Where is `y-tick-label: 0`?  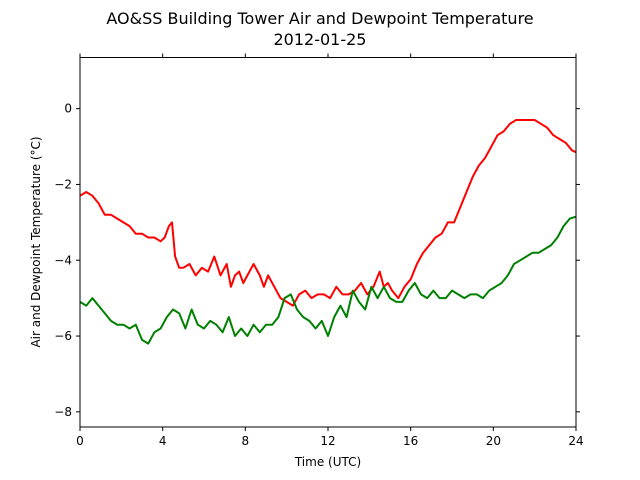 y-tick-label: 0 is located at coordinates (68, 109).